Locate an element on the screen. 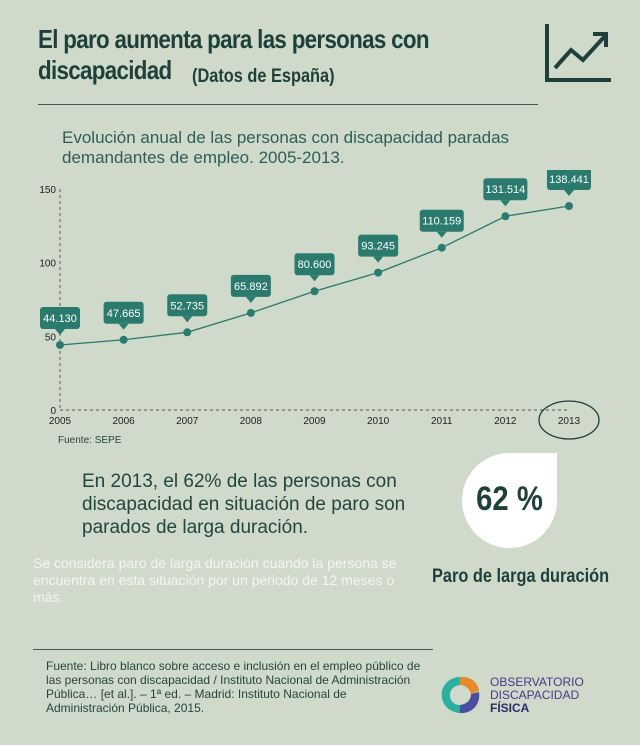 The width and height of the screenshot is (640, 745). logo-line: FÍSICA is located at coordinates (510, 708).